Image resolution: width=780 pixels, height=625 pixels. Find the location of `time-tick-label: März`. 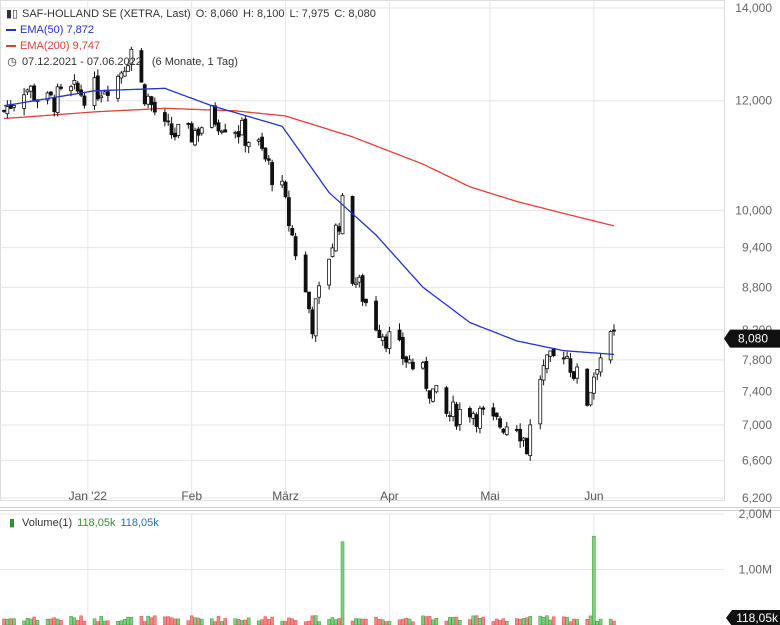

time-tick-label: März is located at coordinates (285, 496).